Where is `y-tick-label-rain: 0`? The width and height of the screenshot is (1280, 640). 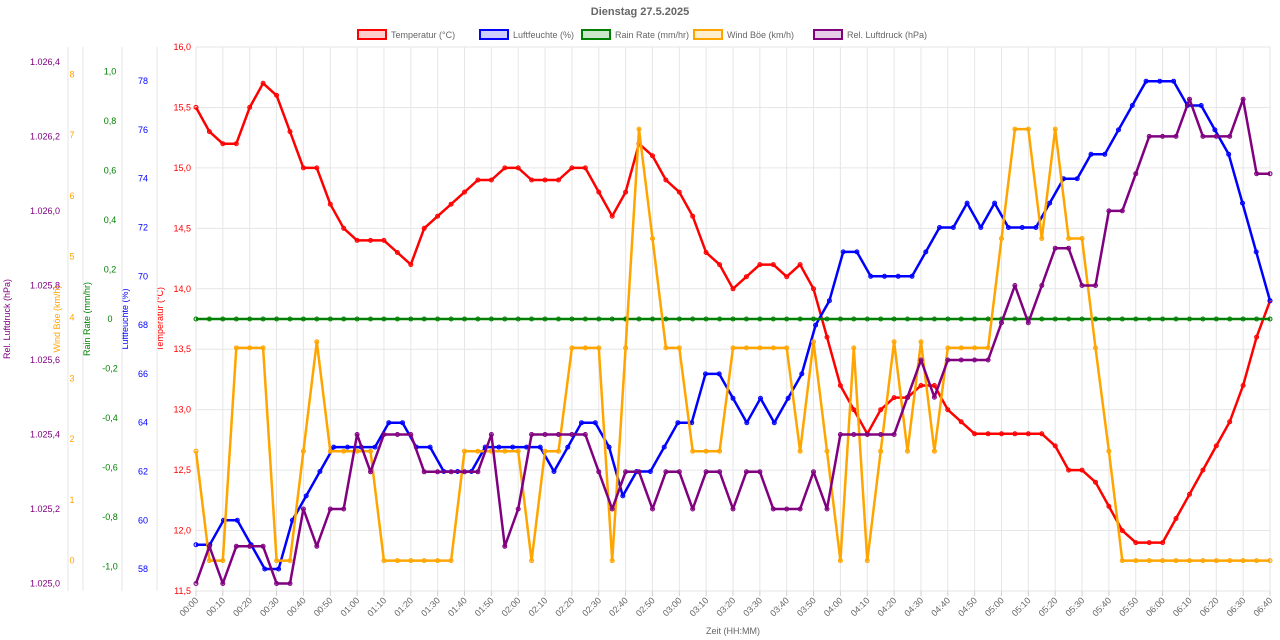
y-tick-label-rain: 0 is located at coordinates (109, 319).